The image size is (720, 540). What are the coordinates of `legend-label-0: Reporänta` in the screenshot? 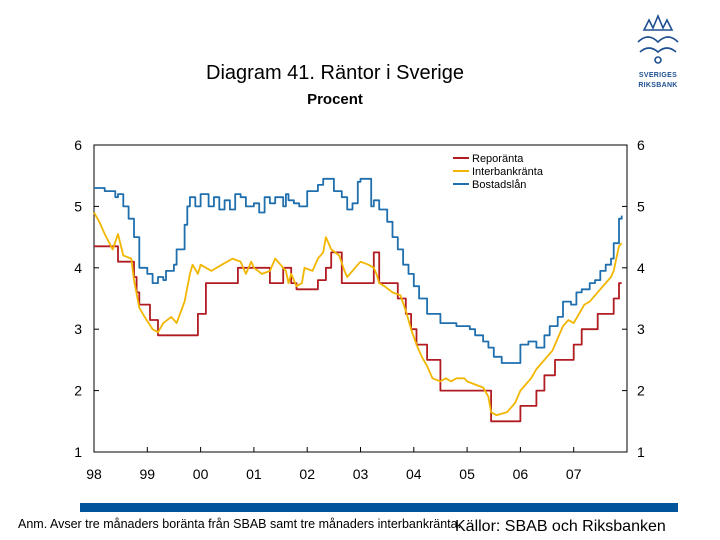 It's located at (498, 159).